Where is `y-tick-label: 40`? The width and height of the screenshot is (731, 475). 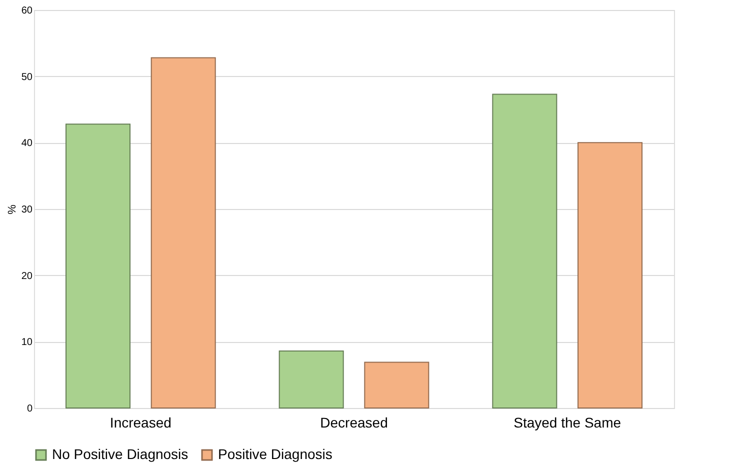
y-tick-label: 40 is located at coordinates (27, 144).